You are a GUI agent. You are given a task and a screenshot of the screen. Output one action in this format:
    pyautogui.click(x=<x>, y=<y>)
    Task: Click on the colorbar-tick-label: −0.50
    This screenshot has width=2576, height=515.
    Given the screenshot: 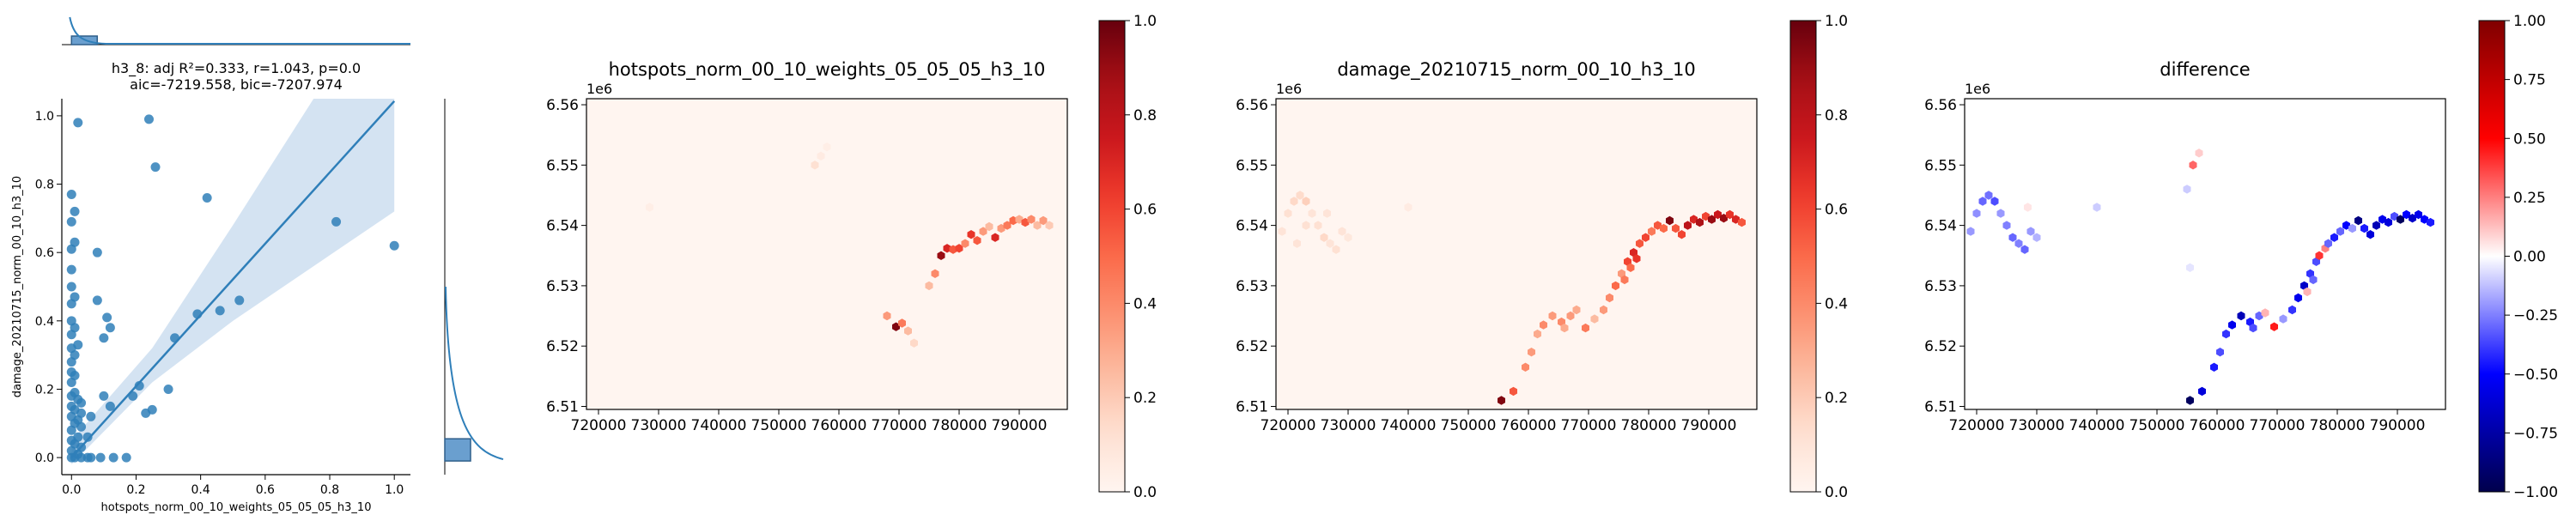 What is the action you would take?
    pyautogui.click(x=2536, y=375)
    